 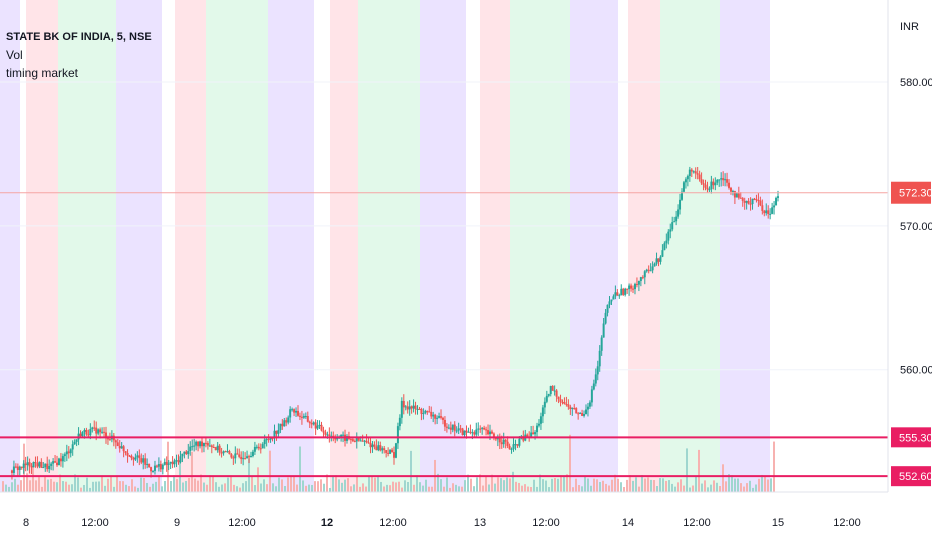 What do you see at coordinates (322, 246) in the screenshot?
I see `session-band` at bounding box center [322, 246].